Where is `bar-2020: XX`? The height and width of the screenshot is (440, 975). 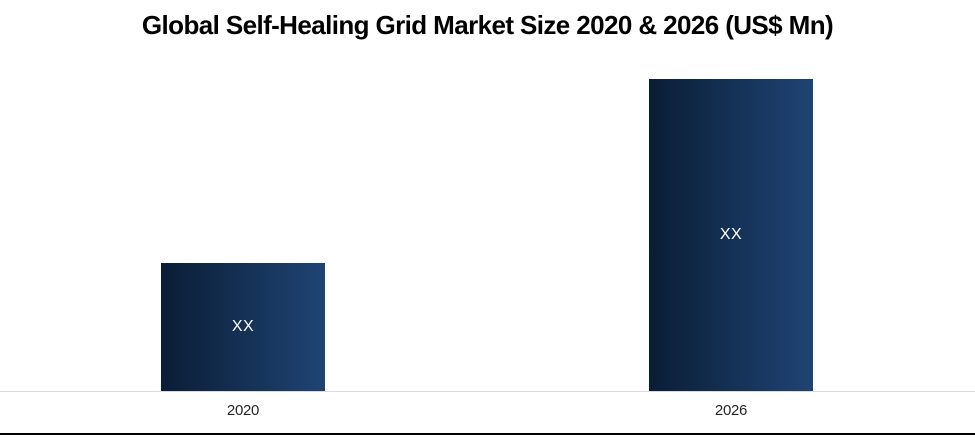
bar-2020: XX is located at coordinates (243, 327).